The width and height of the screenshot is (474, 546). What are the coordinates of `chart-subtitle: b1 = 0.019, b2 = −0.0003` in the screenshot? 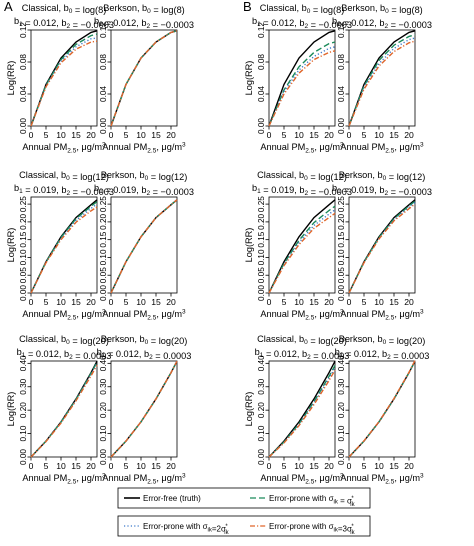 It's located at (302, 190).